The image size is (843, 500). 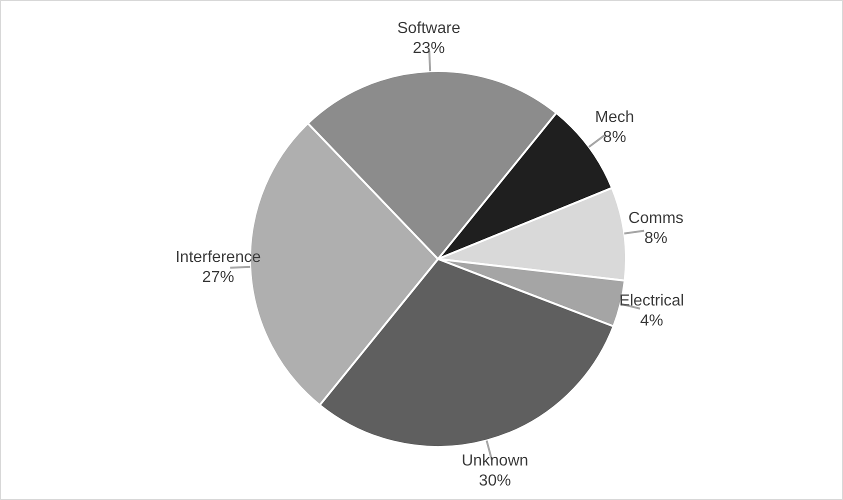 I want to click on slice-label: Unknown, so click(x=495, y=461).